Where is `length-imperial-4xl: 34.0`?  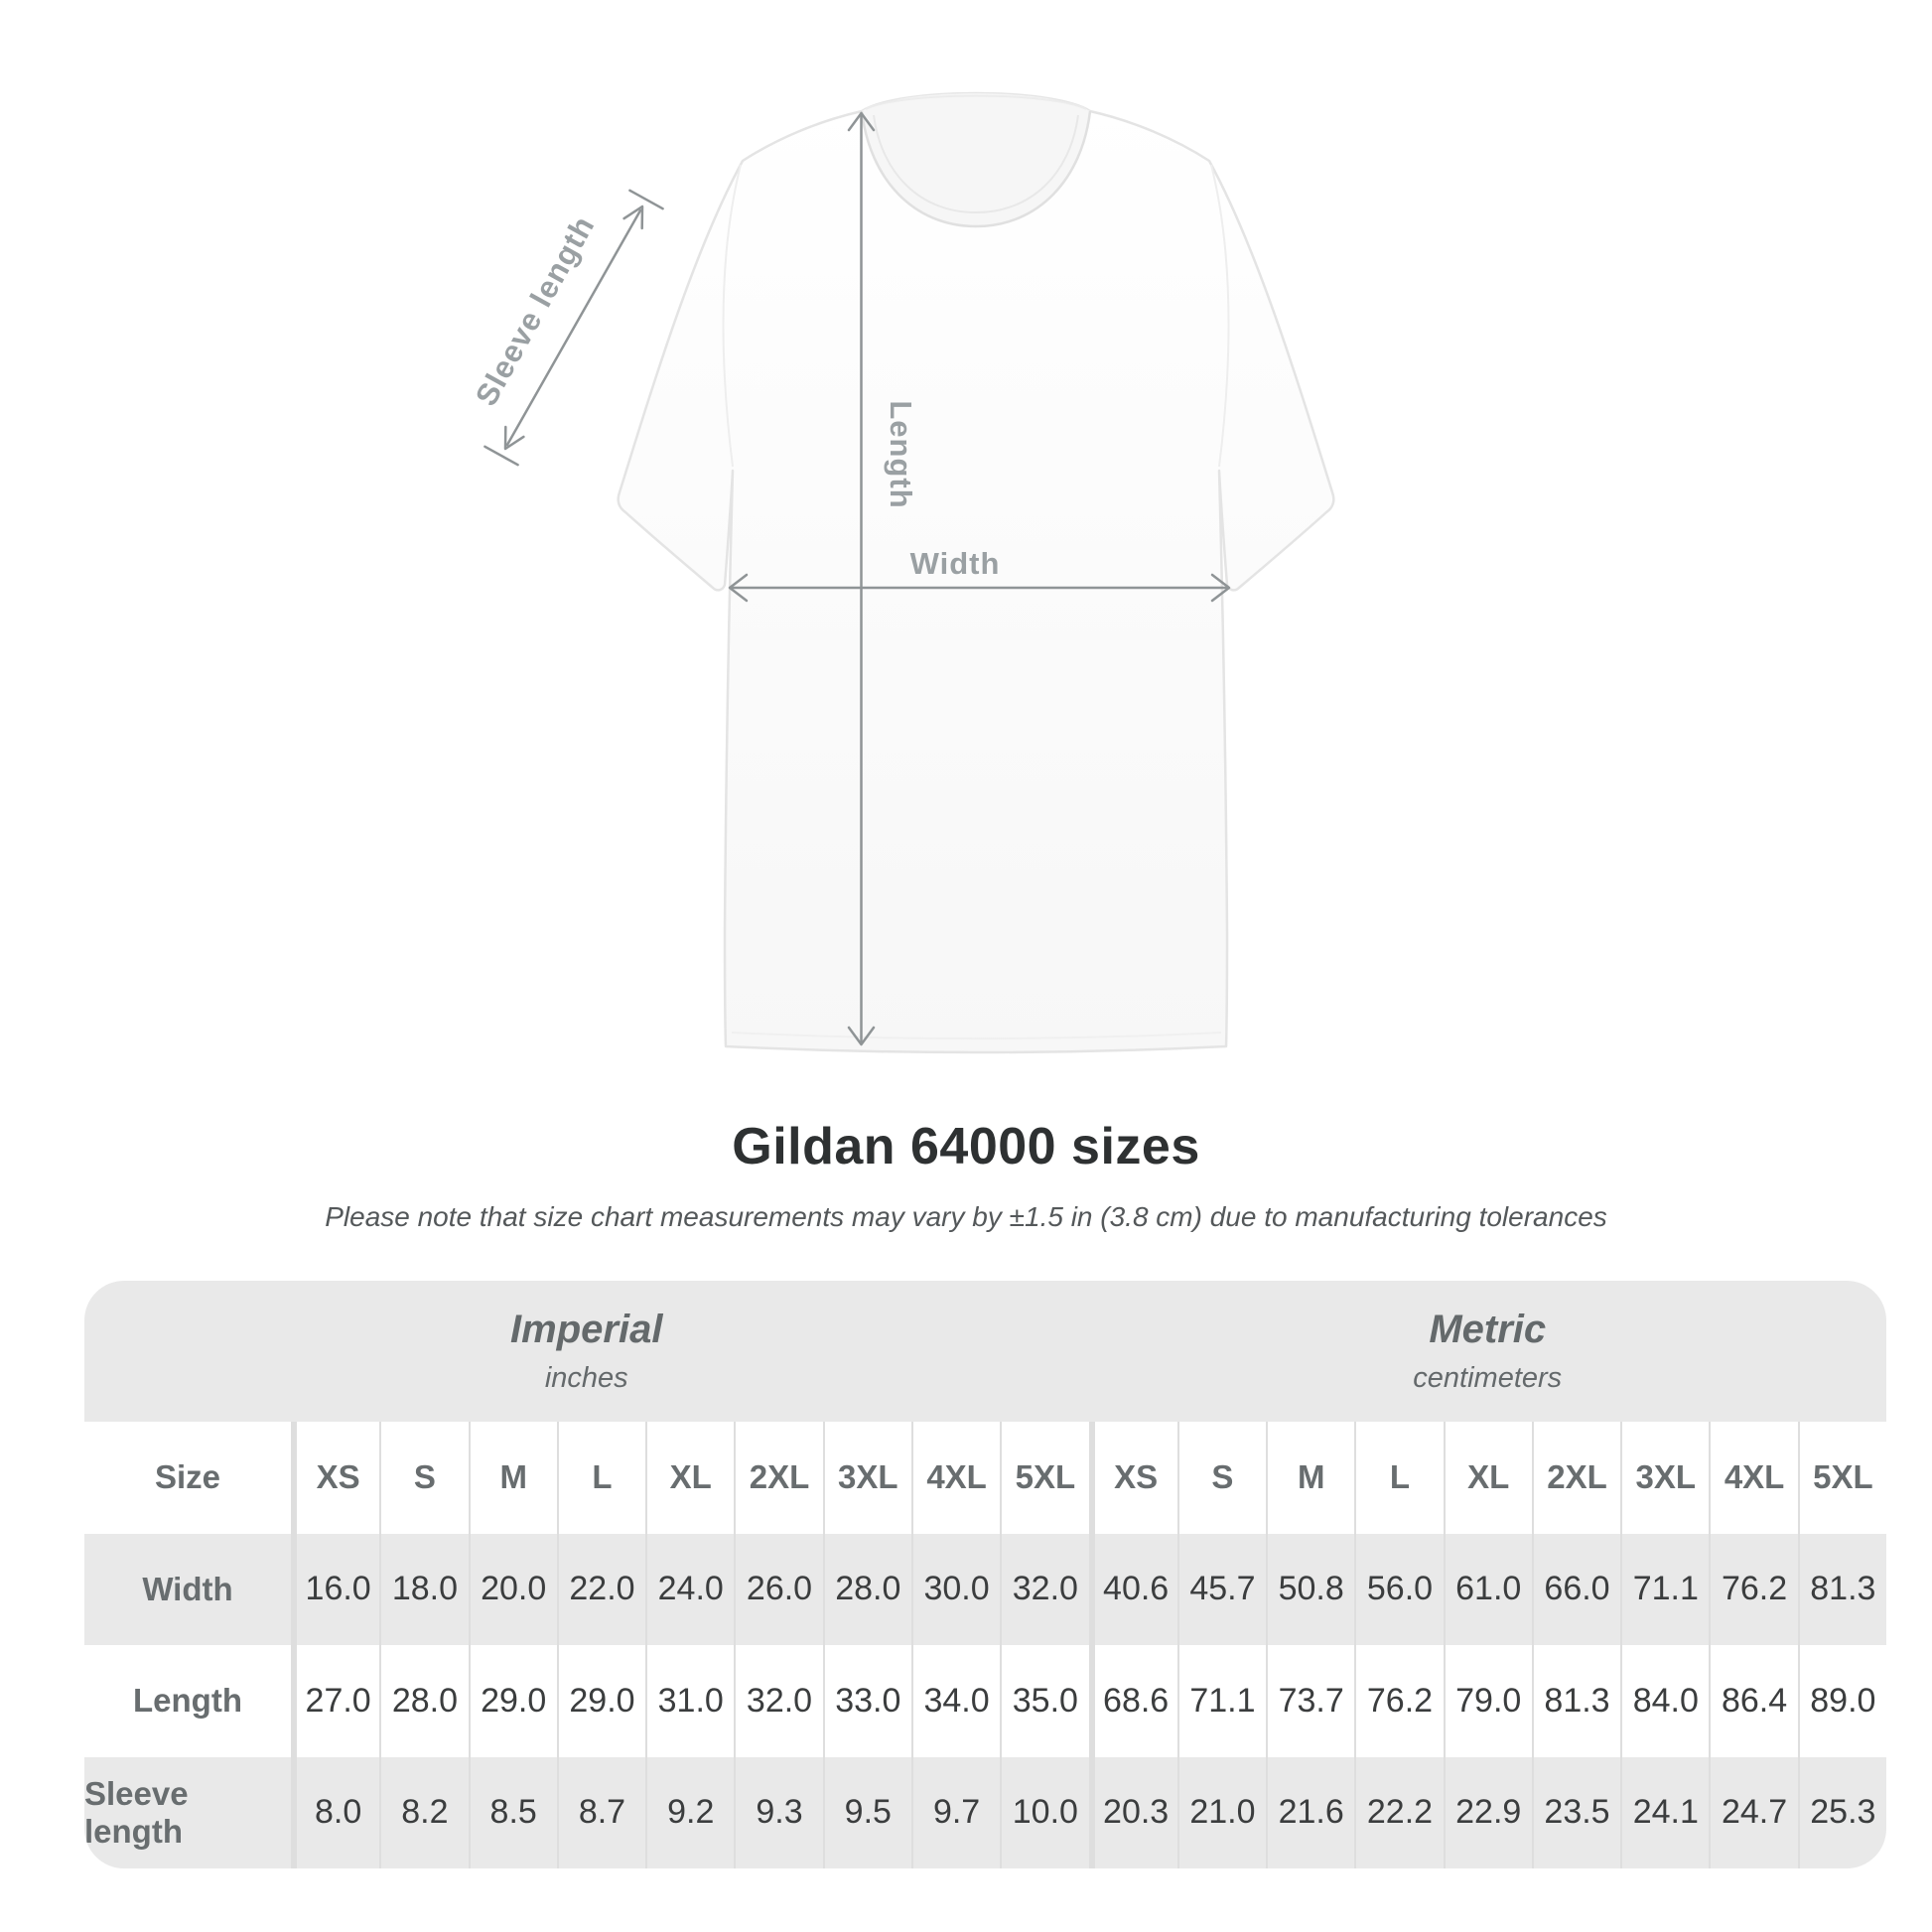 length-imperial-4xl: 34.0 is located at coordinates (955, 1701).